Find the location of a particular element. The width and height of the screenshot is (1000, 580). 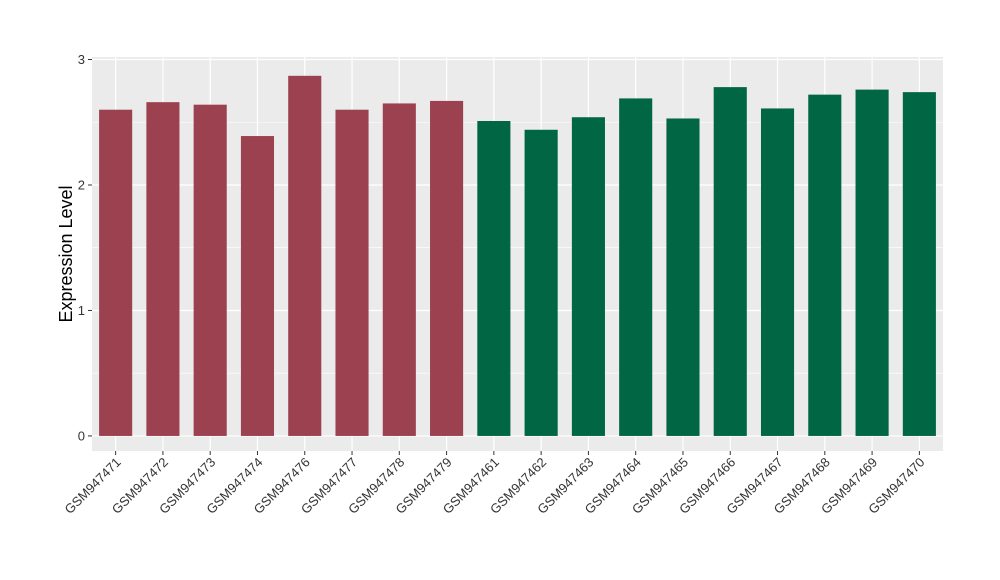

y-tick-label: 1 is located at coordinates (81, 310).